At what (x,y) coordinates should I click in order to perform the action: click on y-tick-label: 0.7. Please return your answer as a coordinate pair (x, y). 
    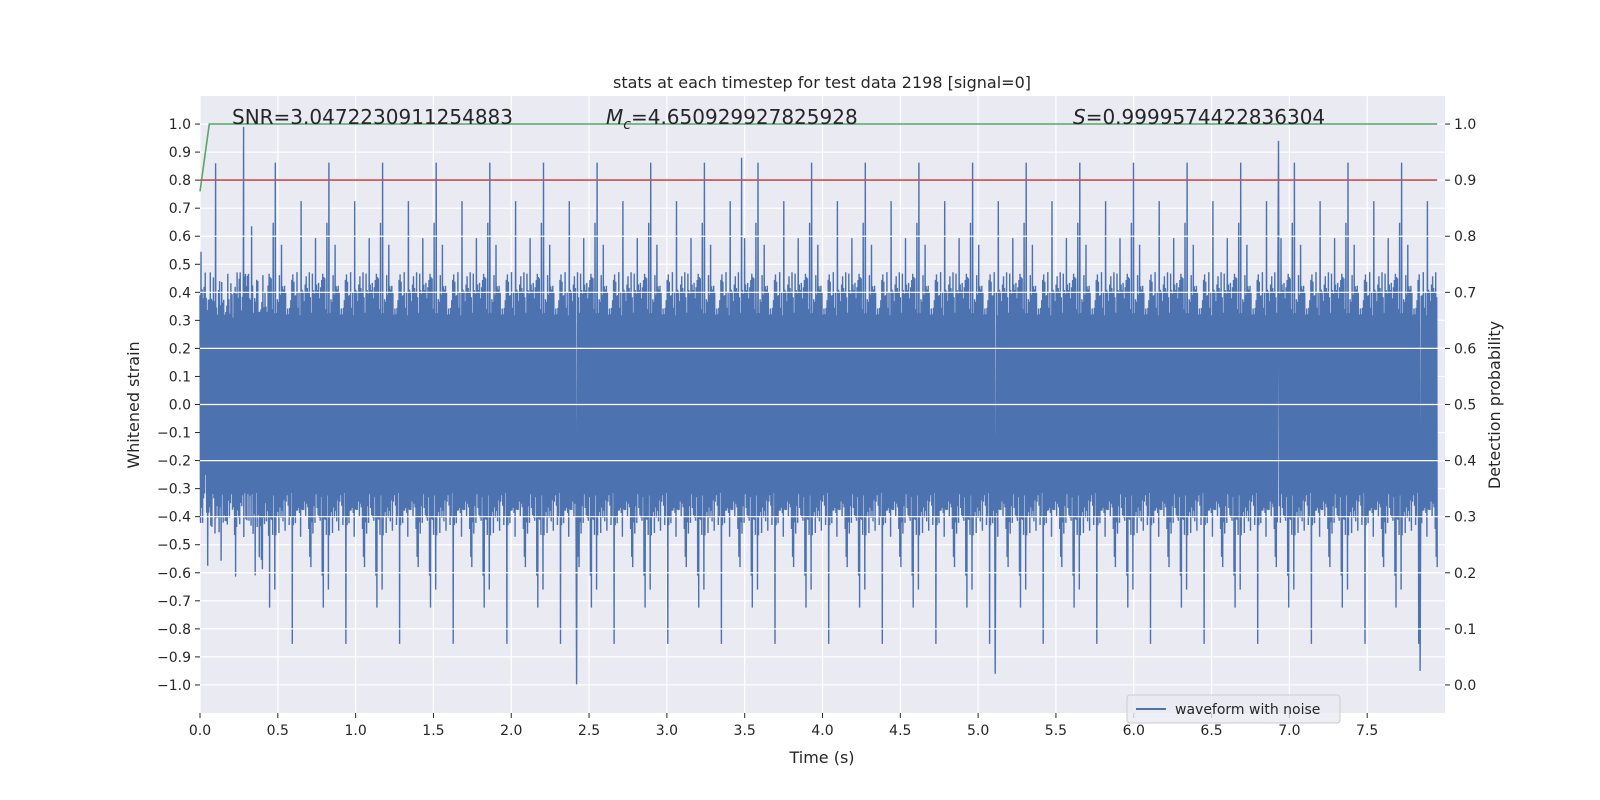
    Looking at the image, I should click on (180, 209).